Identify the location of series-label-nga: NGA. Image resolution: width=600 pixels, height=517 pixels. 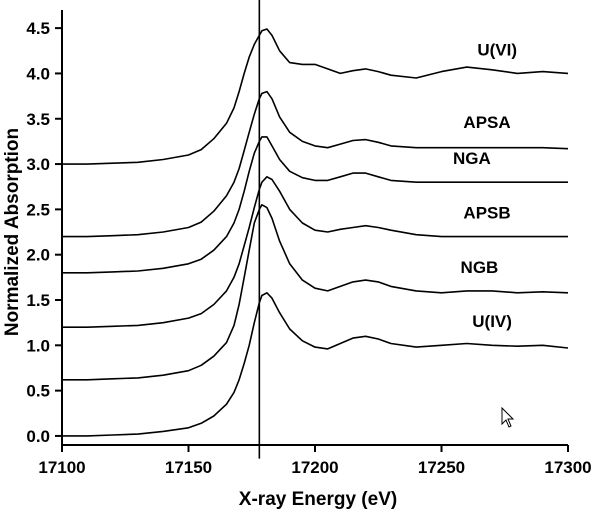
(472, 158).